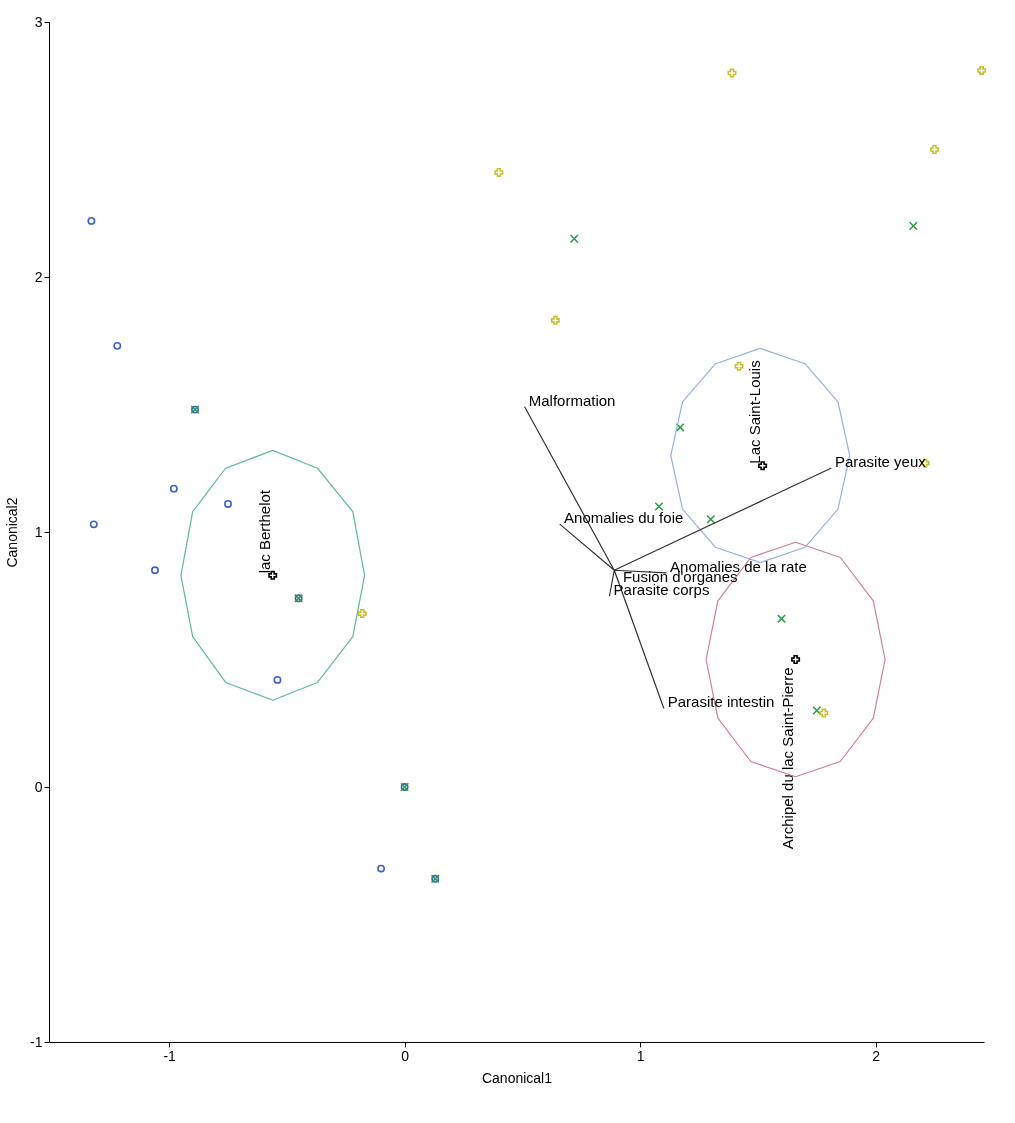  Describe the element at coordinates (38, 276) in the screenshot. I see `y-tick-label: 2` at that location.